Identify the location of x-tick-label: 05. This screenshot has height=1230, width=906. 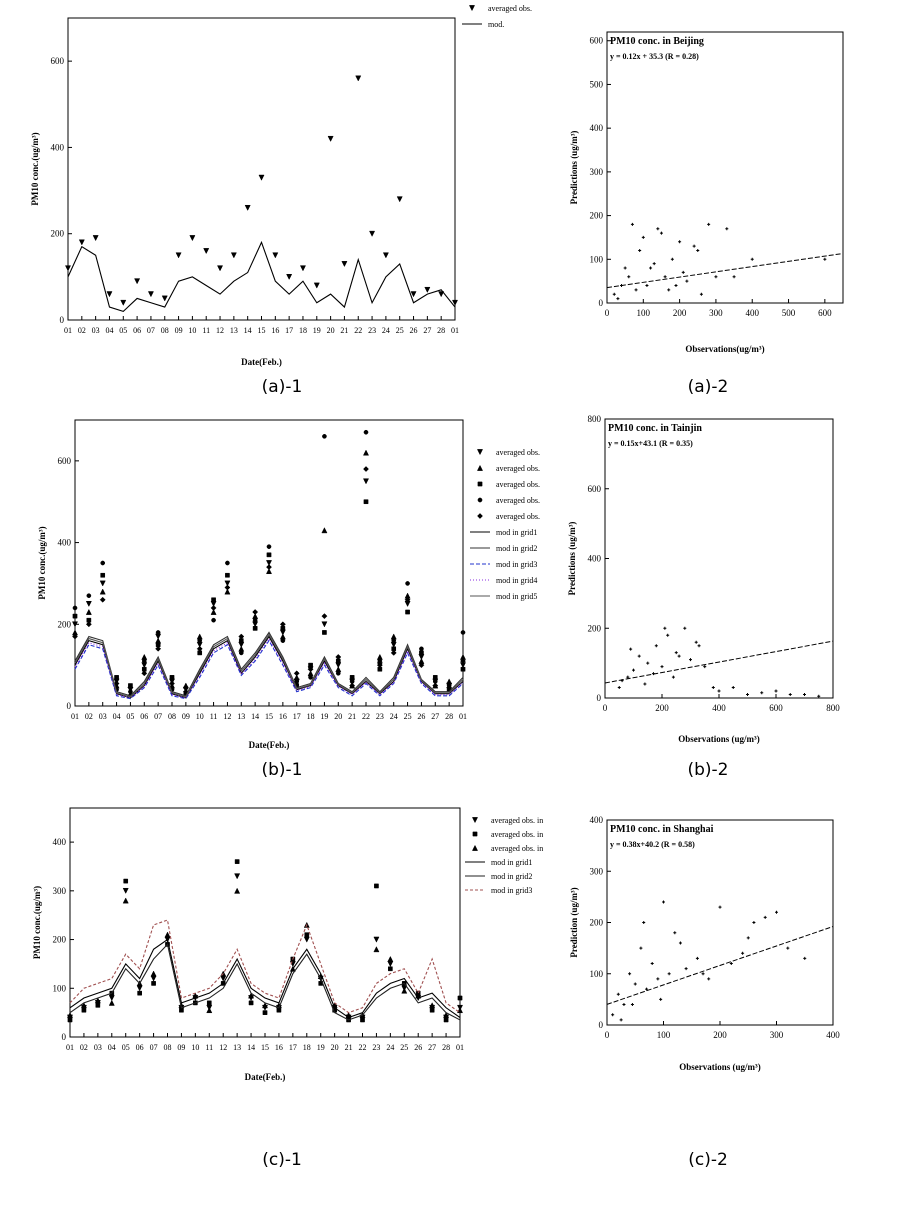
(123, 330).